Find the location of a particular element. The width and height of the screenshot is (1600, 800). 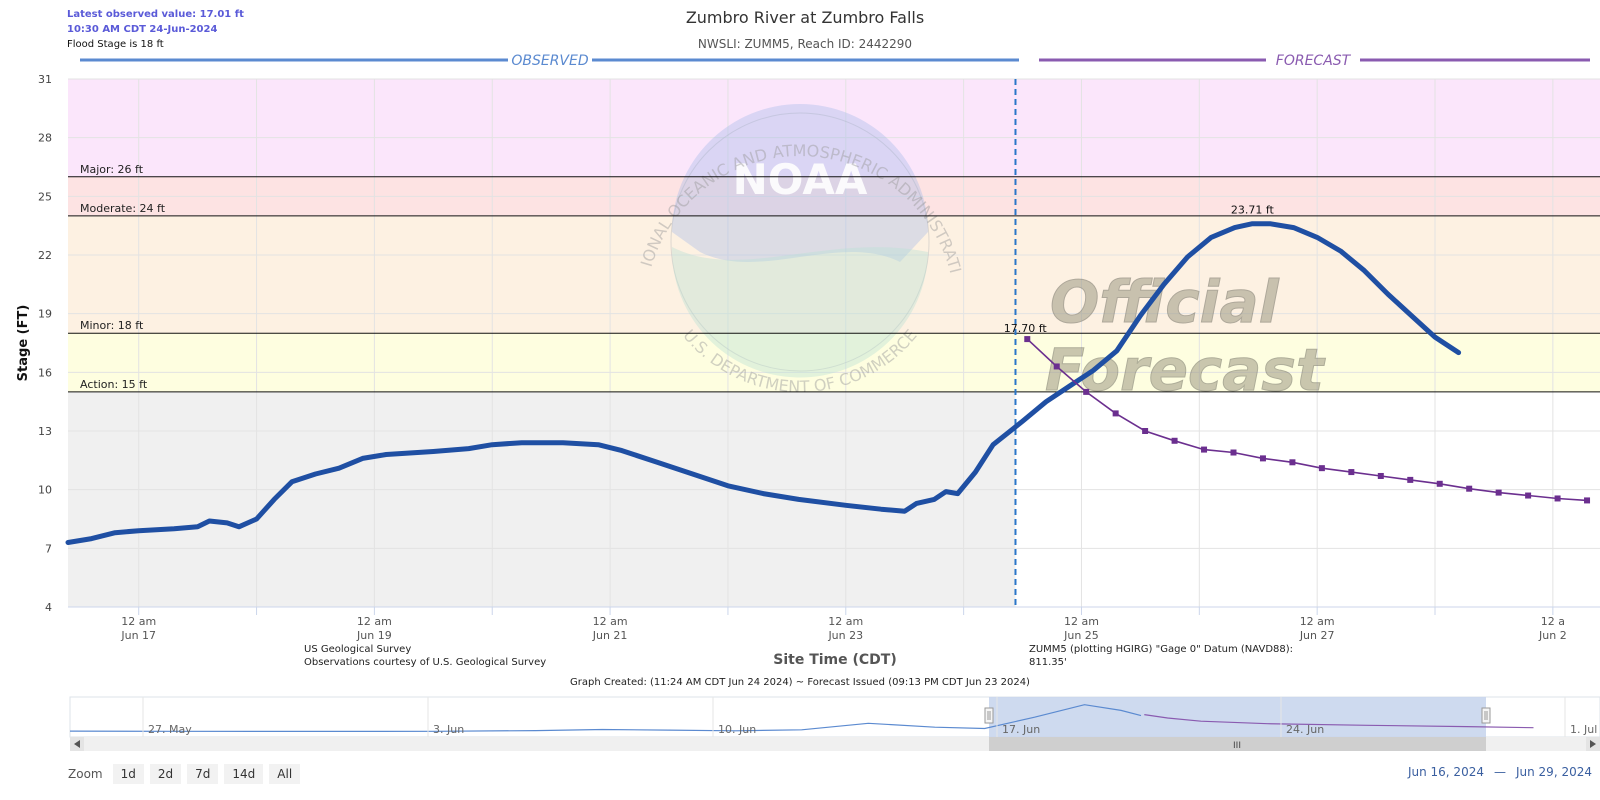

arrow-right-icon is located at coordinates (1593, 744).